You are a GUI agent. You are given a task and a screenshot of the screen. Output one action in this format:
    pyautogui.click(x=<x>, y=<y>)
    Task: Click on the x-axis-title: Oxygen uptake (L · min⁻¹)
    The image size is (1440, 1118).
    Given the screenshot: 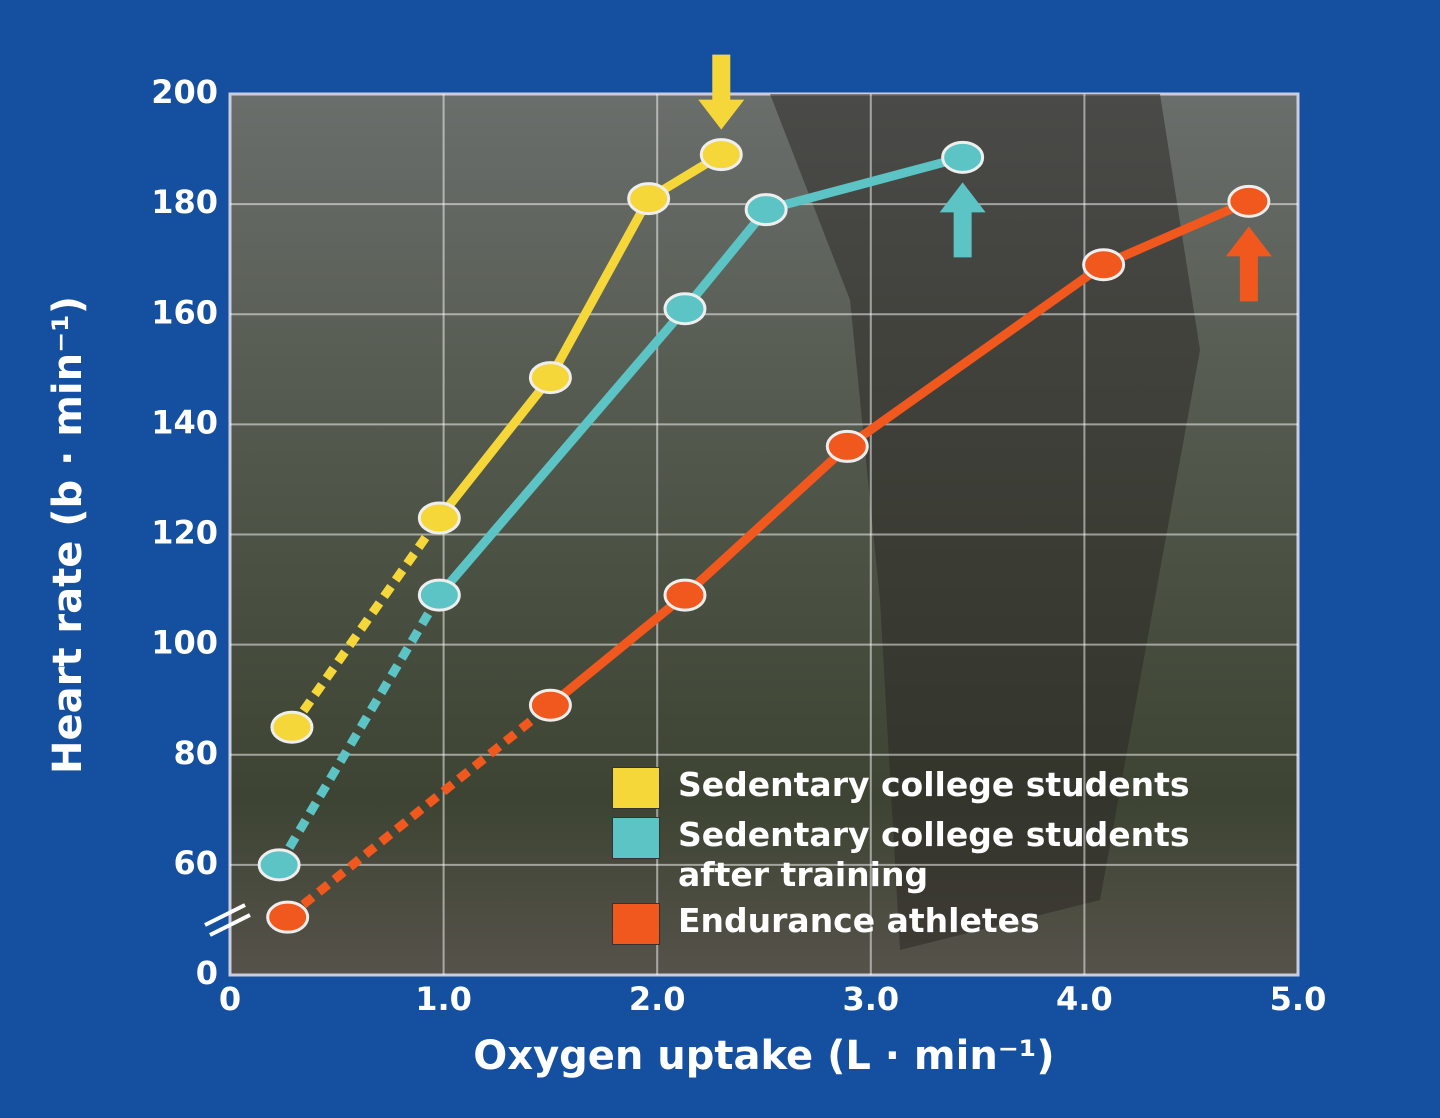 What is the action you would take?
    pyautogui.click(x=763, y=1056)
    